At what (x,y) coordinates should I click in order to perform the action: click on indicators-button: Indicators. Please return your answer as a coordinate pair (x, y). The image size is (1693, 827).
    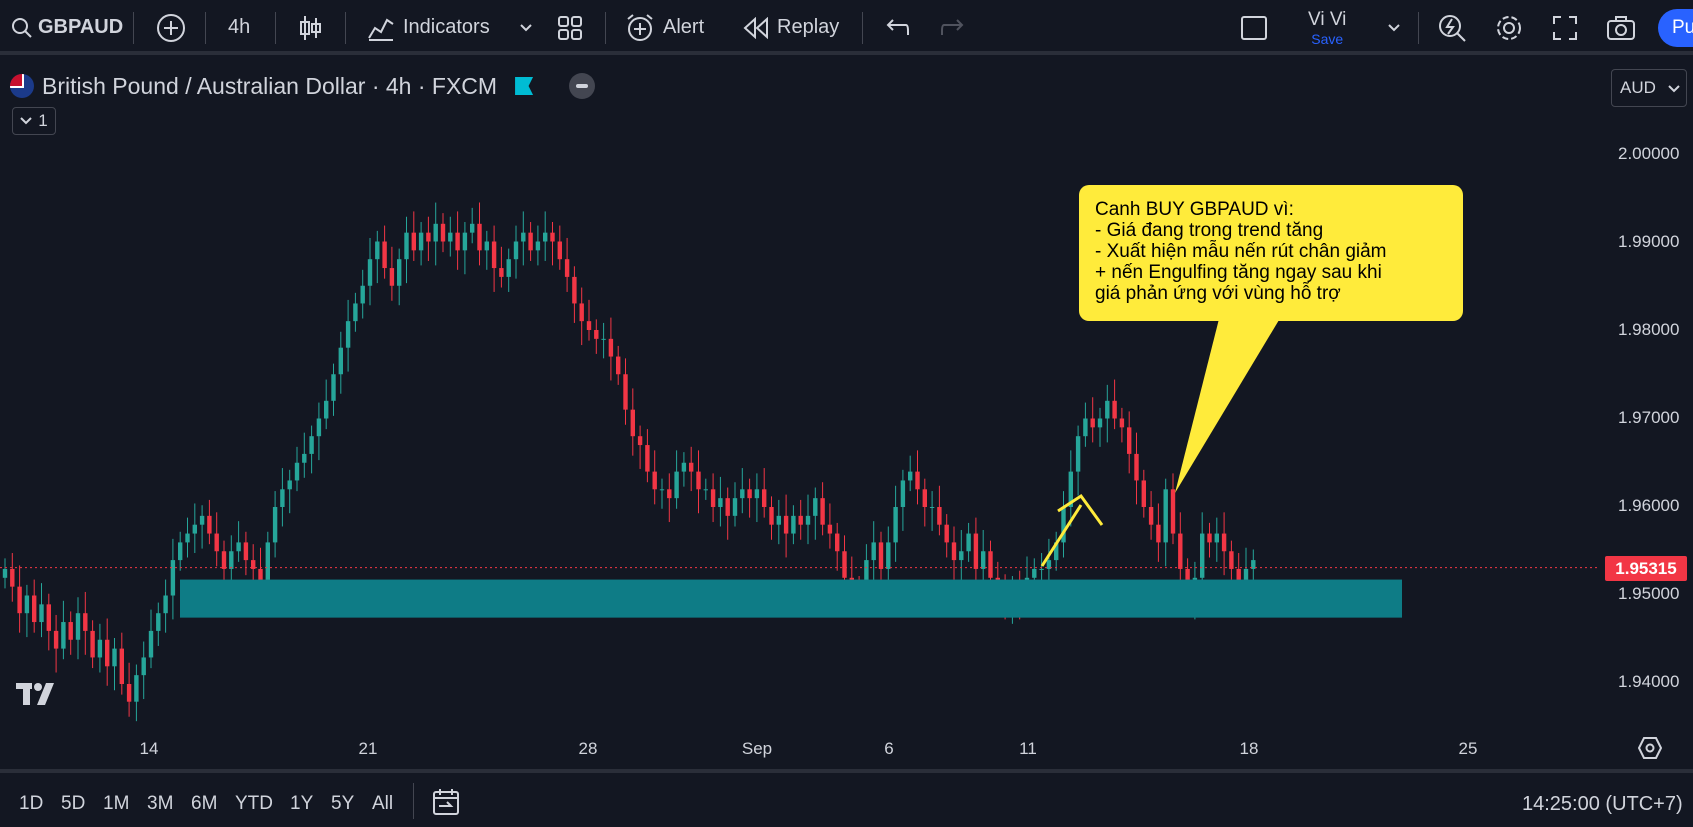
    Looking at the image, I should click on (428, 27).